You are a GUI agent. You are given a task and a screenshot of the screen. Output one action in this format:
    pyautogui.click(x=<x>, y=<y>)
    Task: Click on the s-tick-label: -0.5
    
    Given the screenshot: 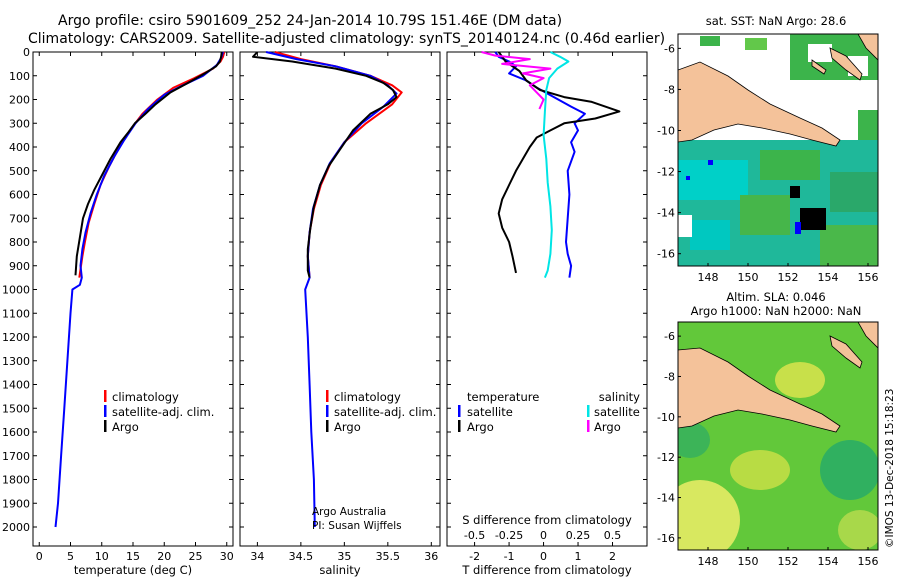 What is the action you would take?
    pyautogui.click(x=474, y=535)
    